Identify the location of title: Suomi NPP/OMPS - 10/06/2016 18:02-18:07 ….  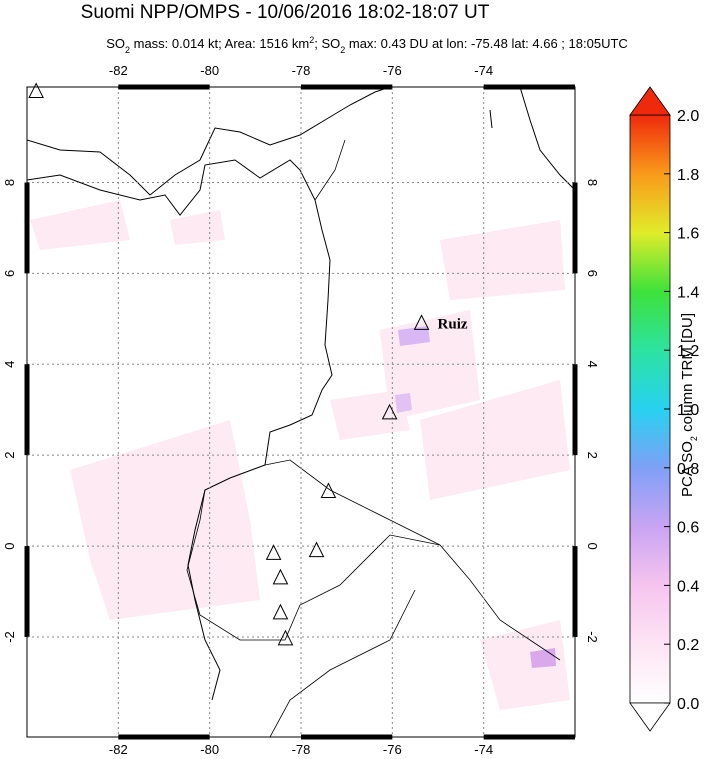
(285, 12).